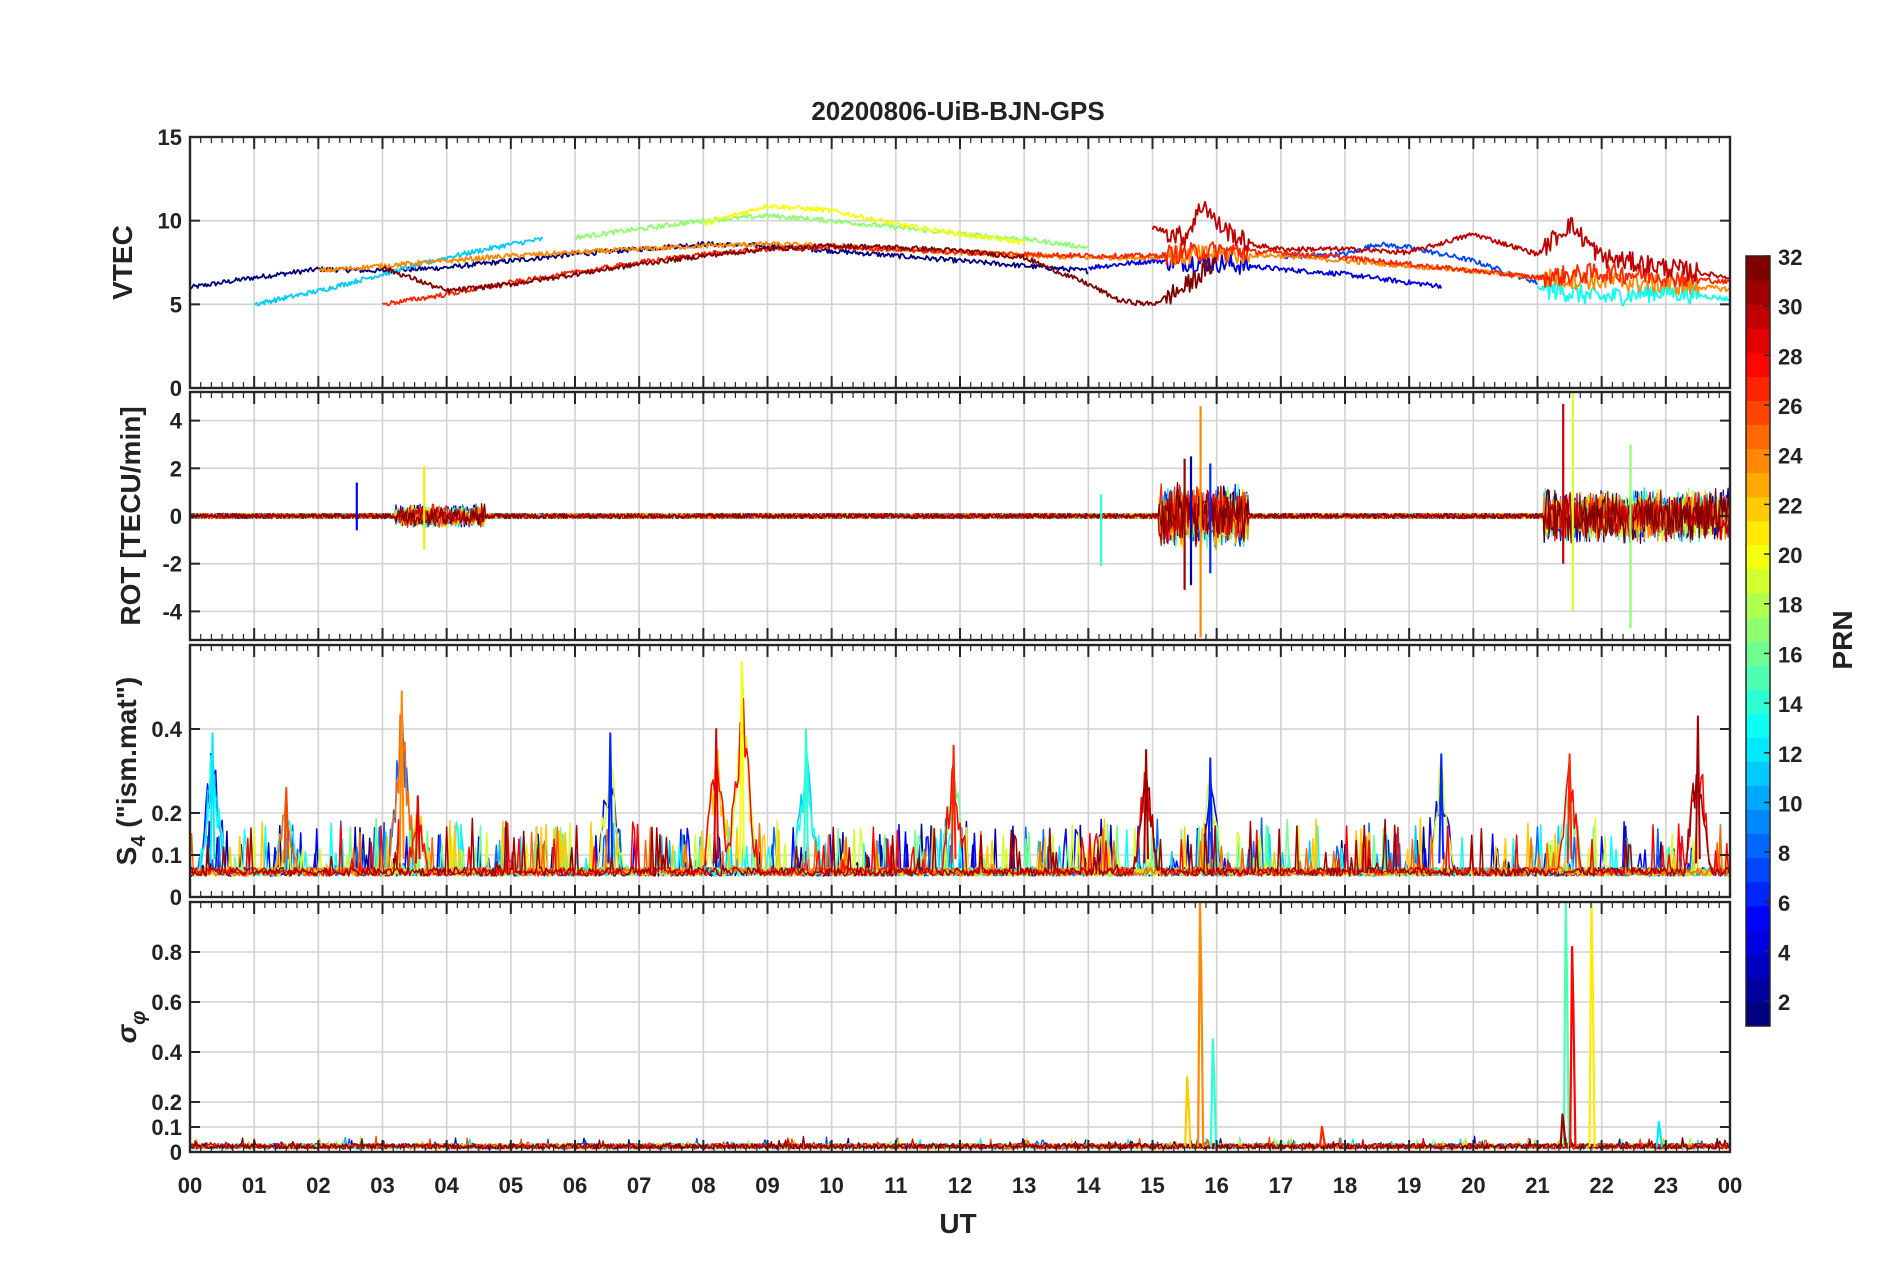 Image resolution: width=1902 pixels, height=1272 pixels. I want to click on s4-ytick-label: 0.2, so click(166, 813).